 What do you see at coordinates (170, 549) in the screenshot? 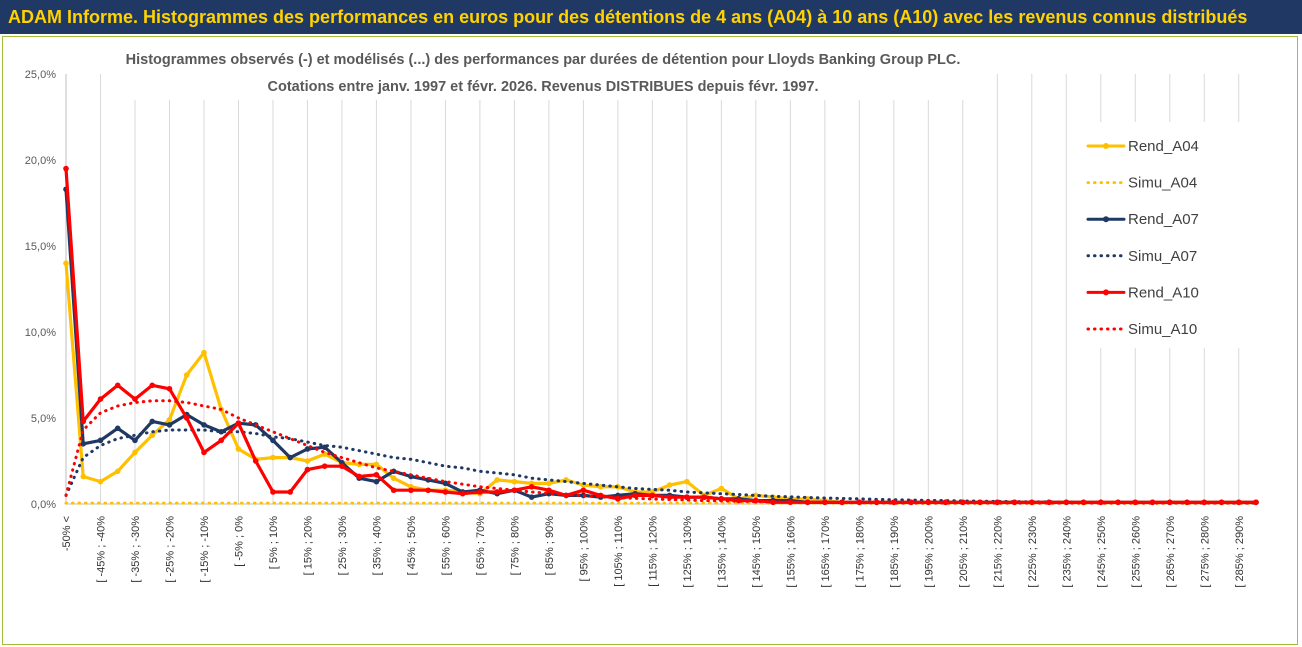
I see `x-tick-label: [ -25% ; -20%` at bounding box center [170, 549].